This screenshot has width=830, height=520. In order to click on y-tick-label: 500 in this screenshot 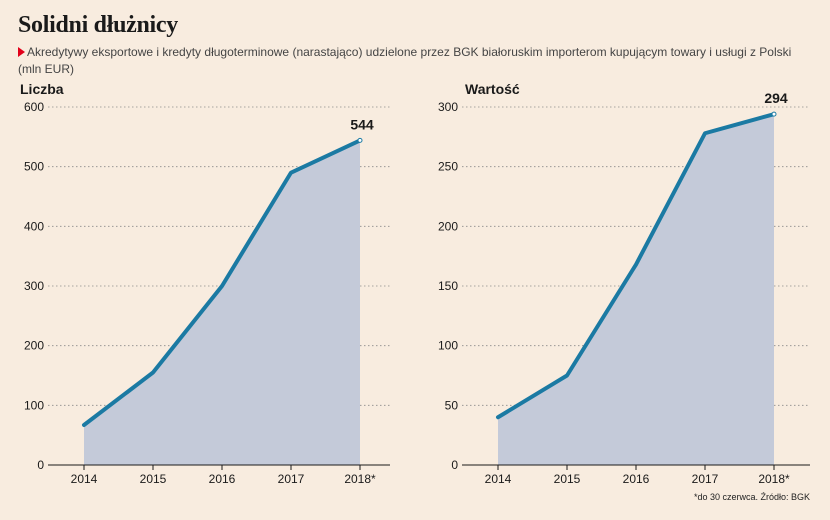, I will do `click(34, 167)`.